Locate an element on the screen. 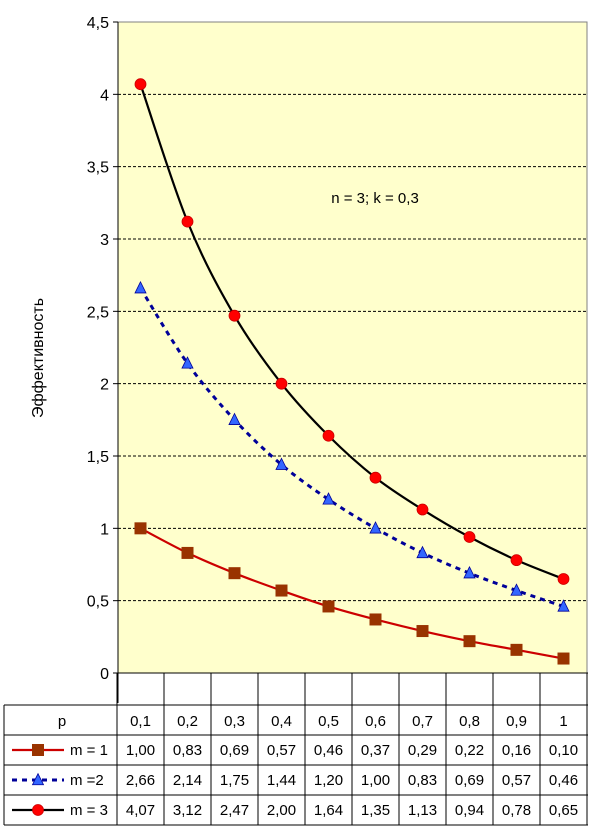 The width and height of the screenshot is (603, 839). table-cell-value: 1,75 is located at coordinates (234, 780).